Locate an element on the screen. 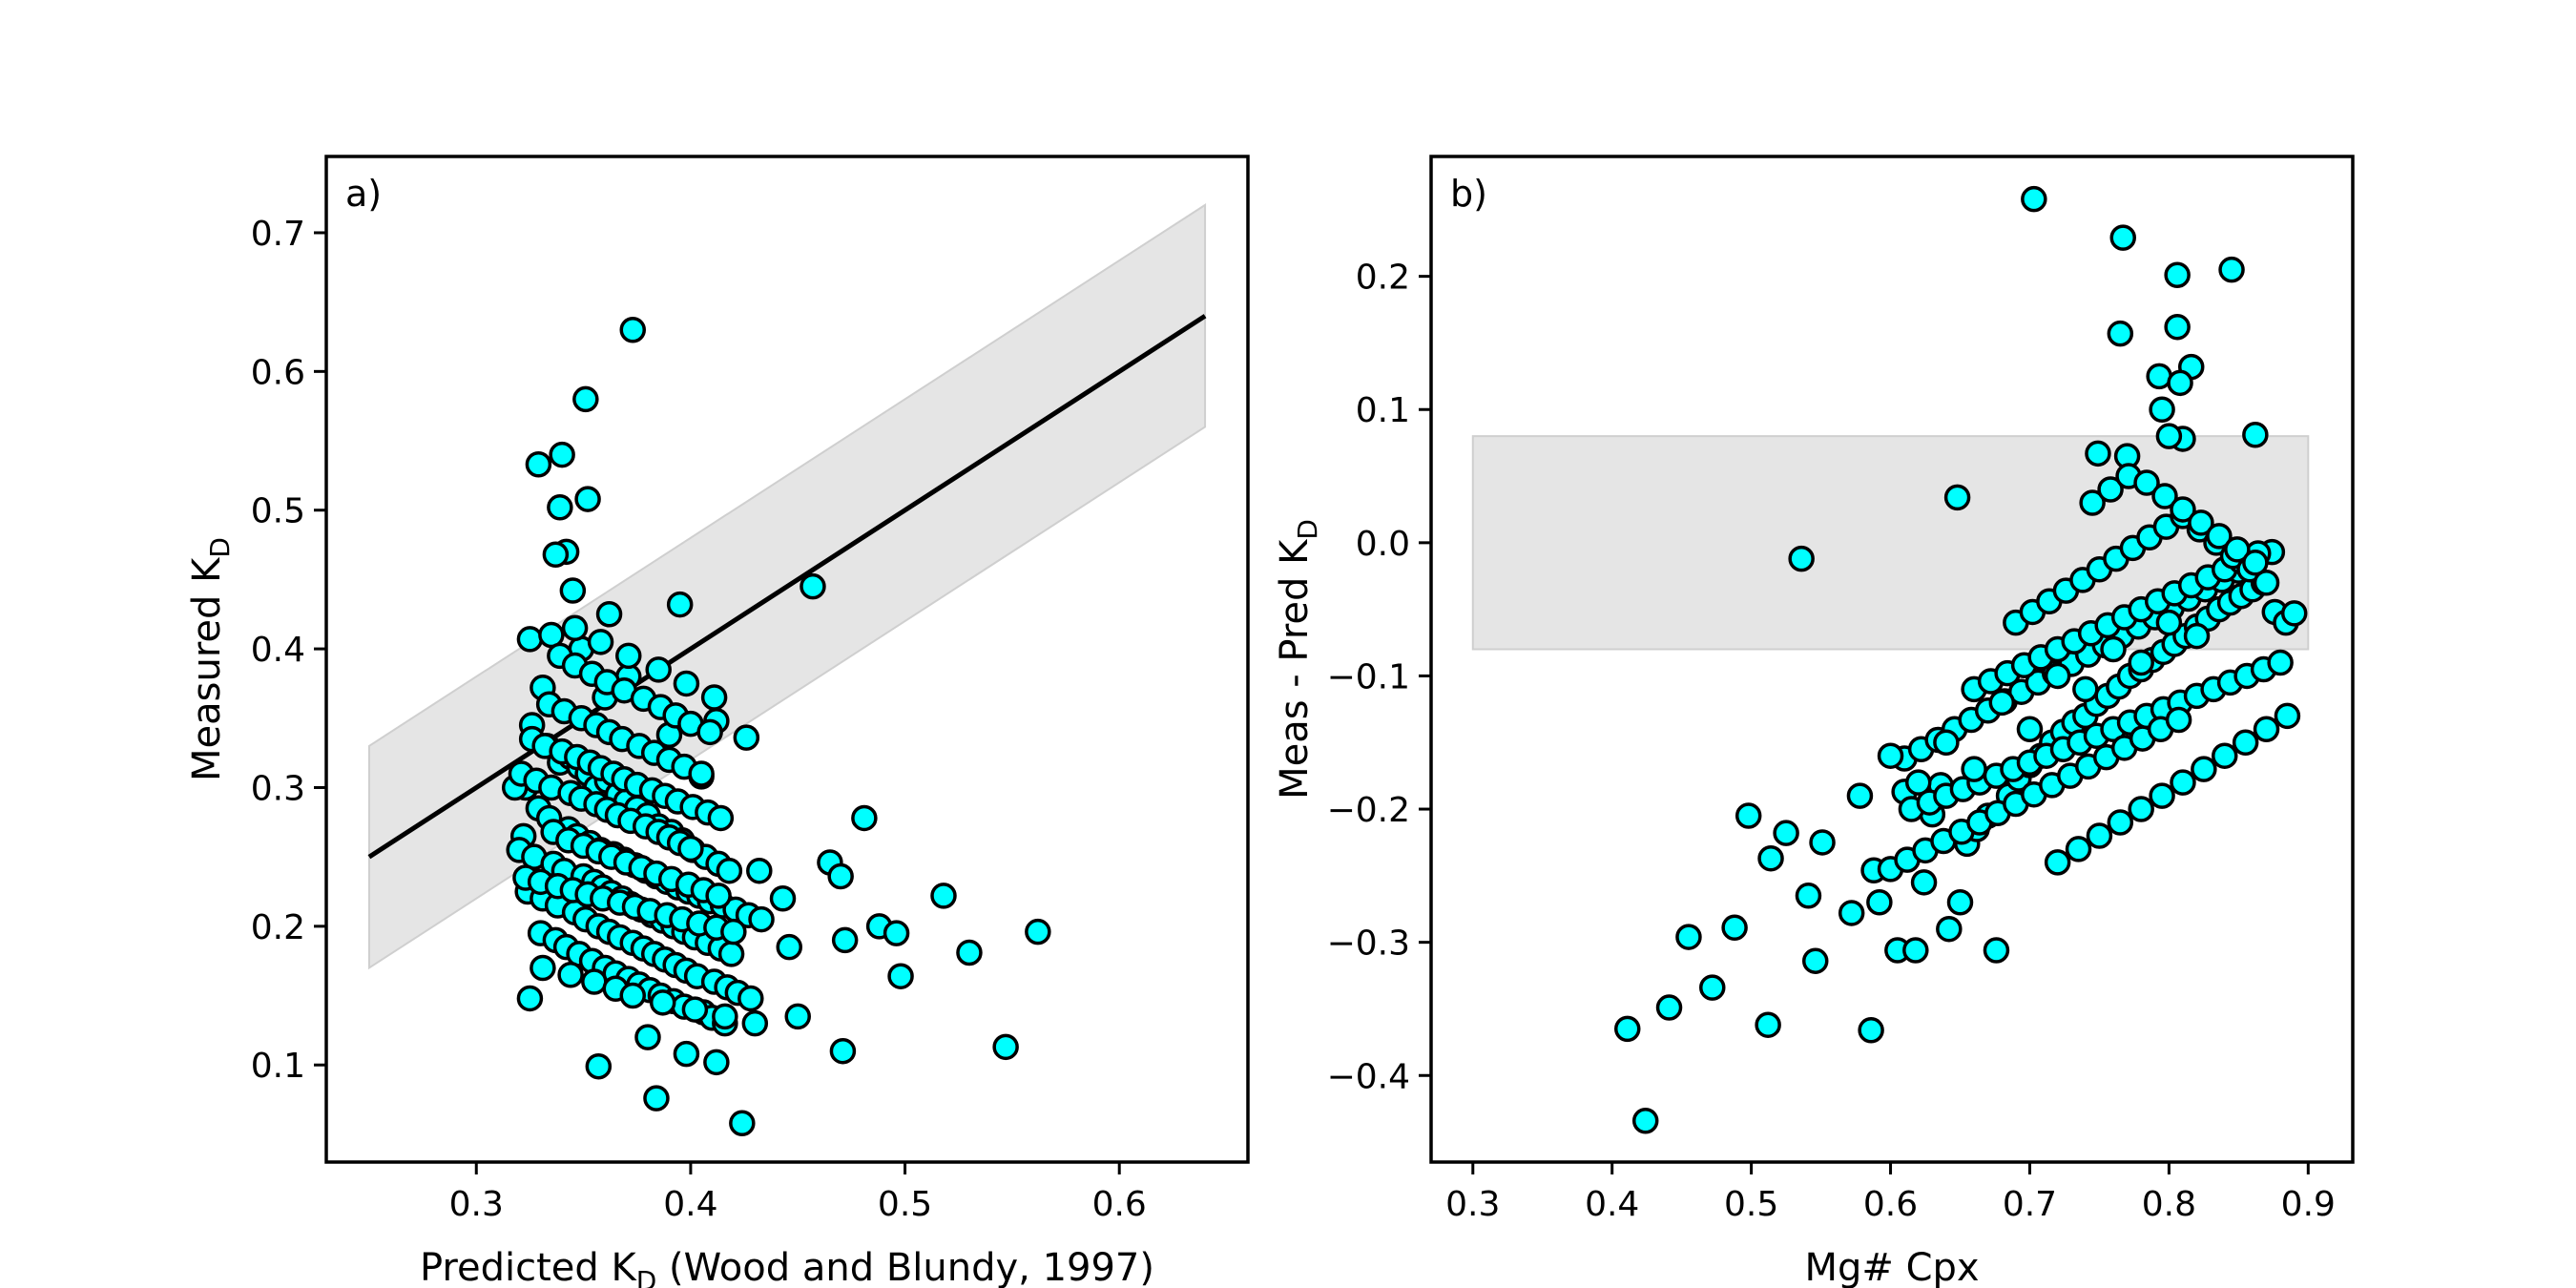 The height and width of the screenshot is (1288, 2576). panel-a-y-tick-label: 0.1 is located at coordinates (278, 1066).